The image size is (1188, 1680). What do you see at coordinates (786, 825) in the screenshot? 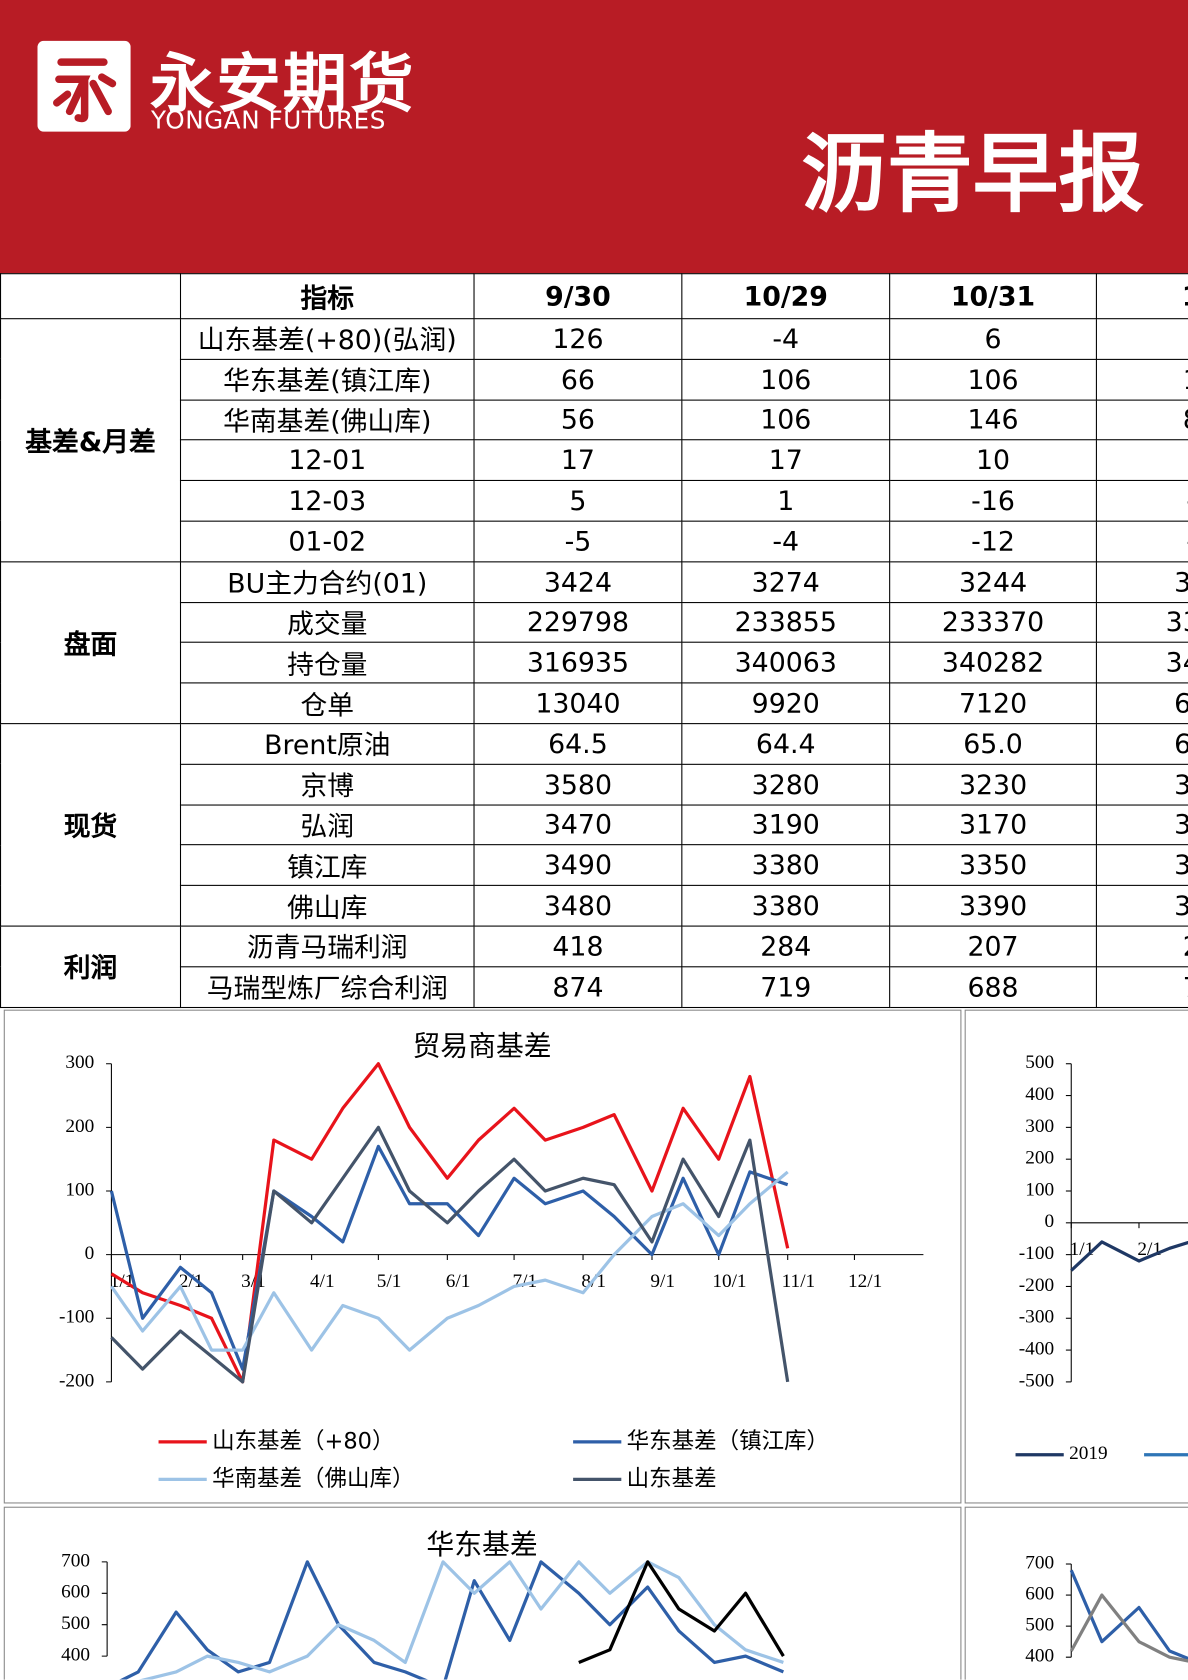
I see `value-cell: 3190` at bounding box center [786, 825].